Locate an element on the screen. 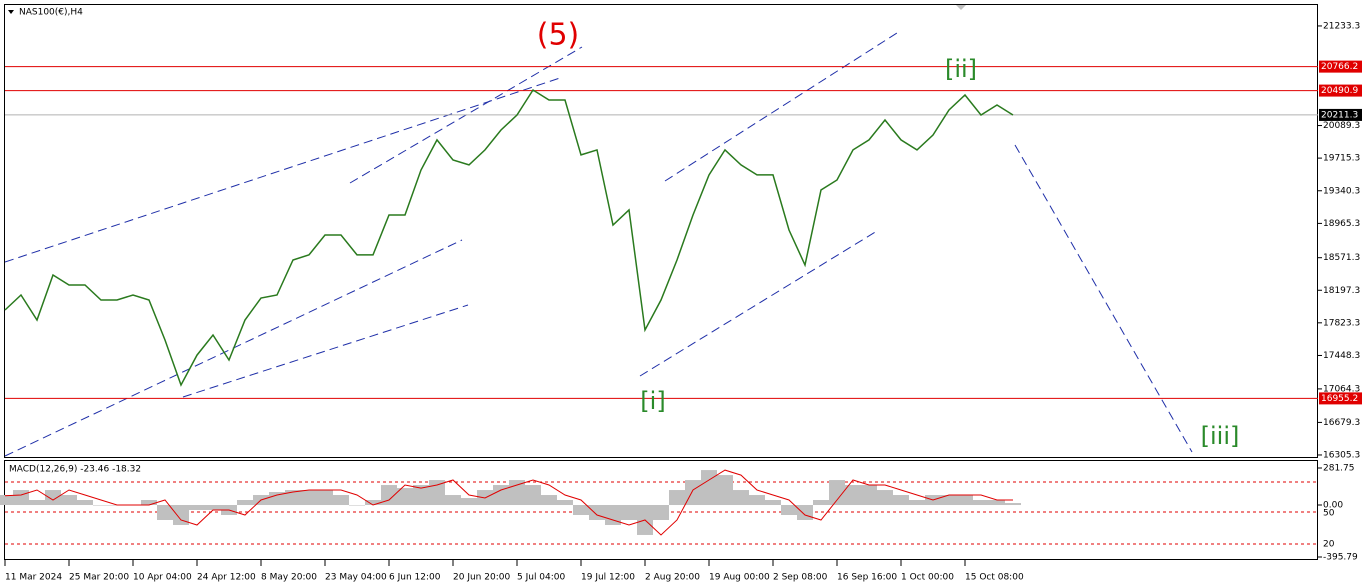  x-tick-label: 24 Apr 12:00 is located at coordinates (226, 578).